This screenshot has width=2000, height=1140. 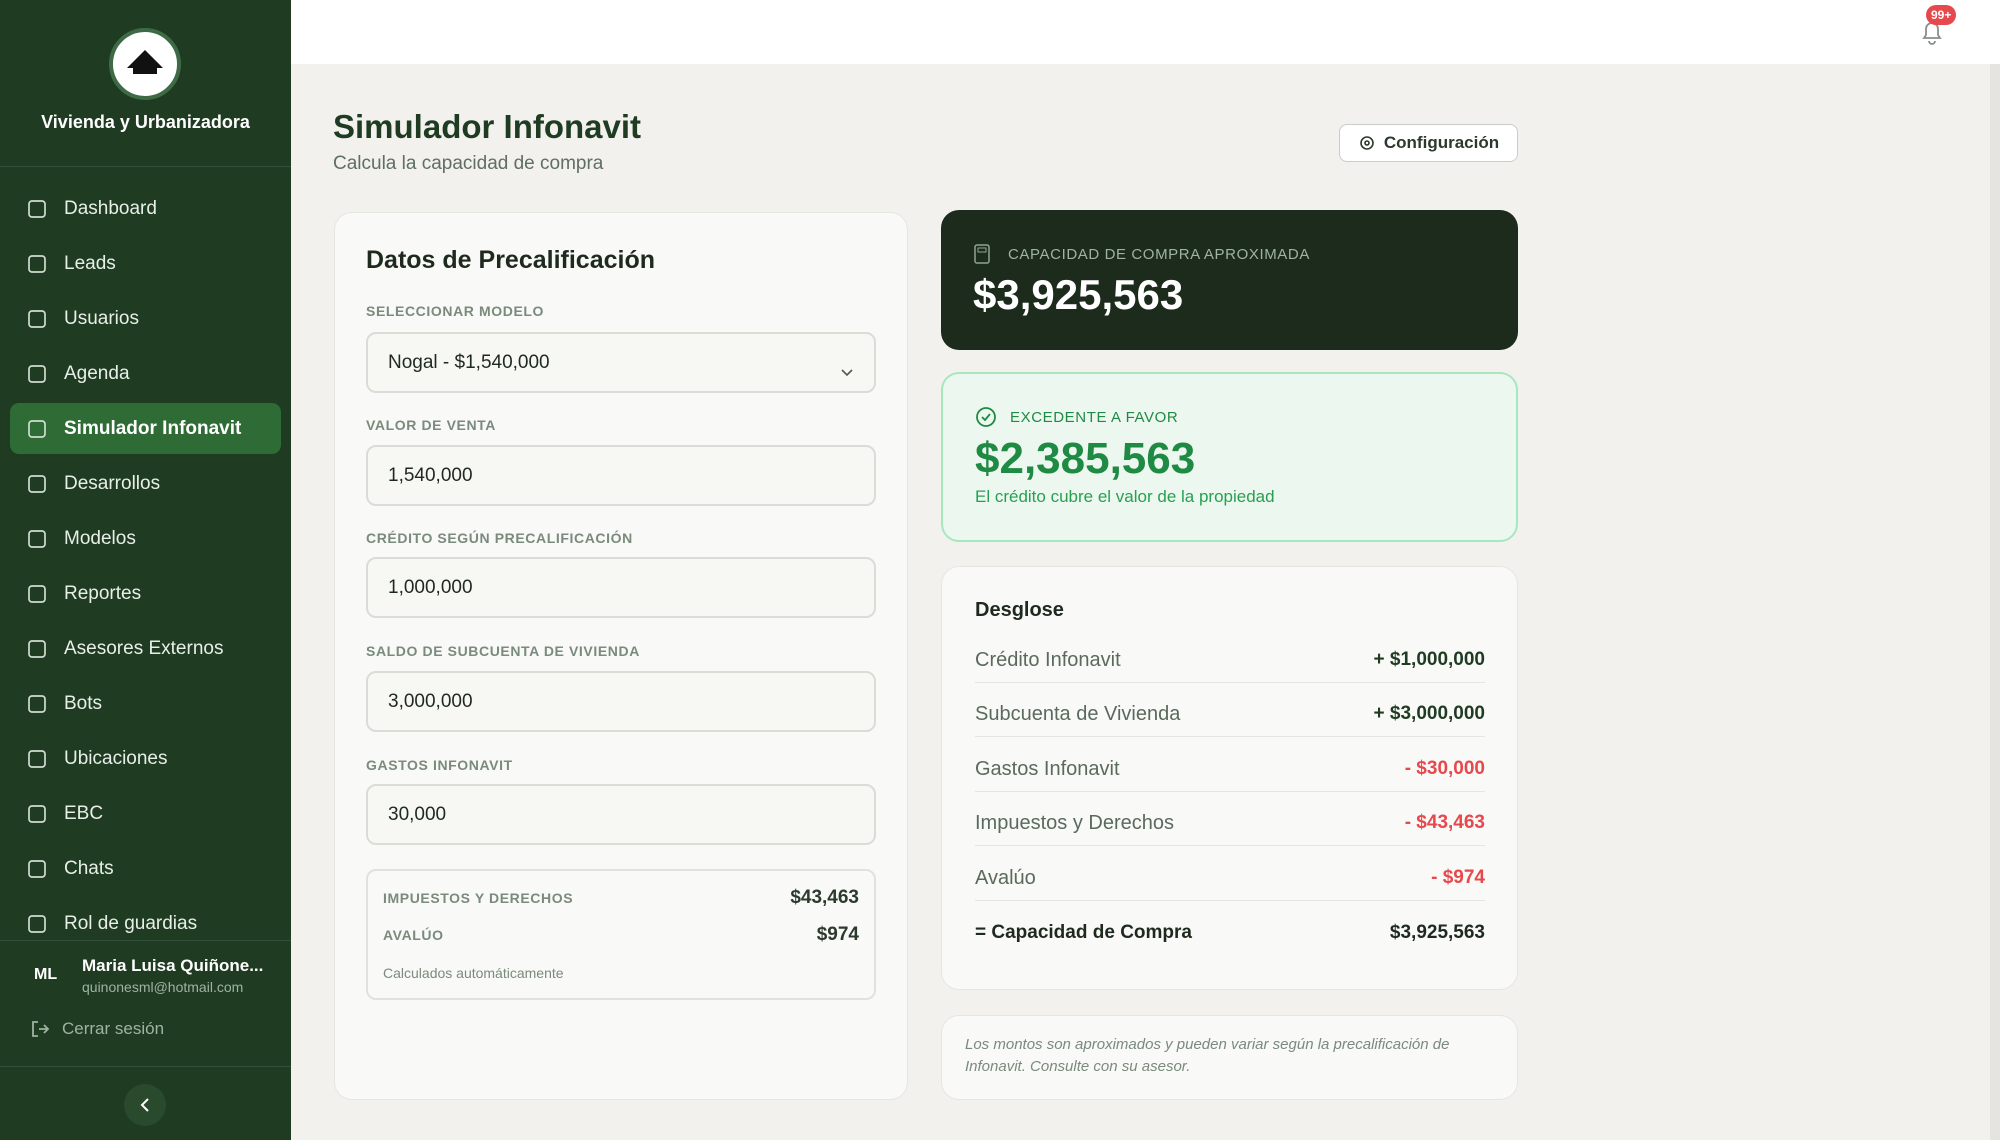 I want to click on breakdown-value: - $43,463, so click(x=1444, y=823).